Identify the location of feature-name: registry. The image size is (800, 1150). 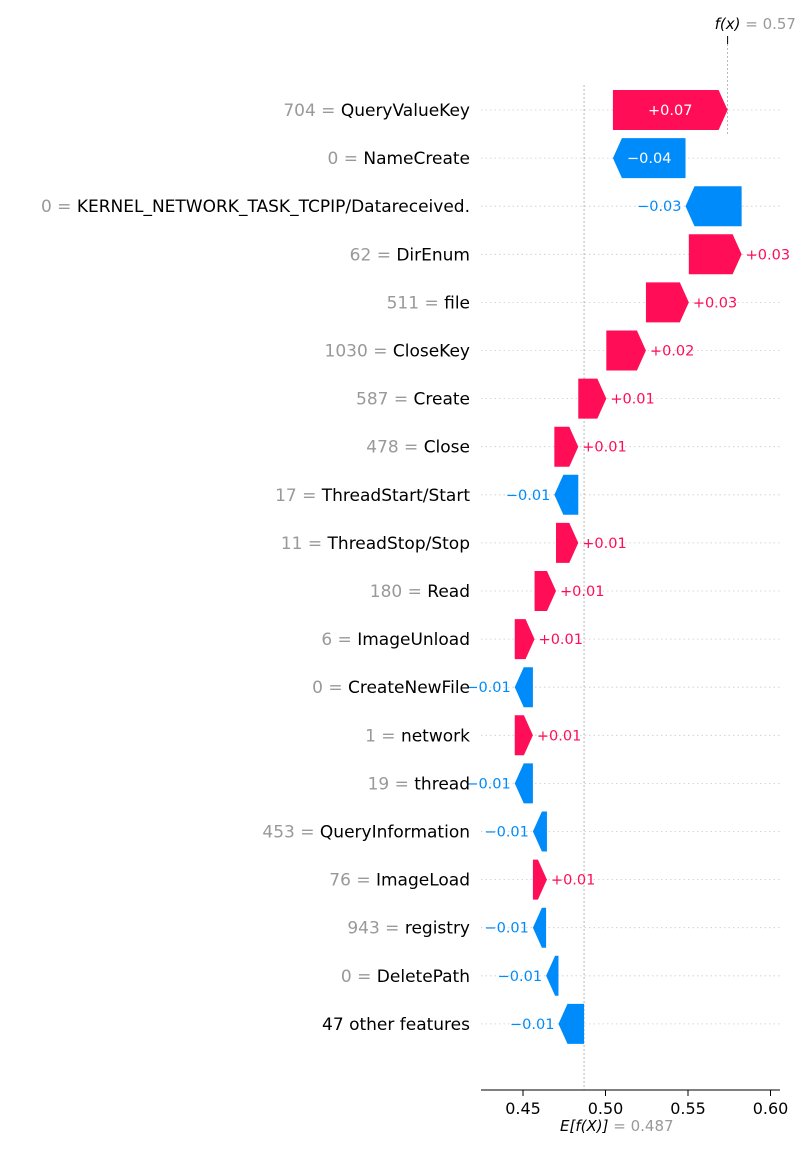
(437, 929).